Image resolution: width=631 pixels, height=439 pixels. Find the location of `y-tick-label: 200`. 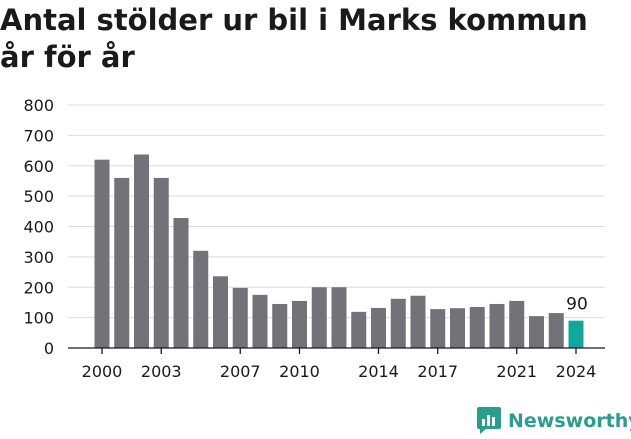

y-tick-label: 200 is located at coordinates (38, 287).